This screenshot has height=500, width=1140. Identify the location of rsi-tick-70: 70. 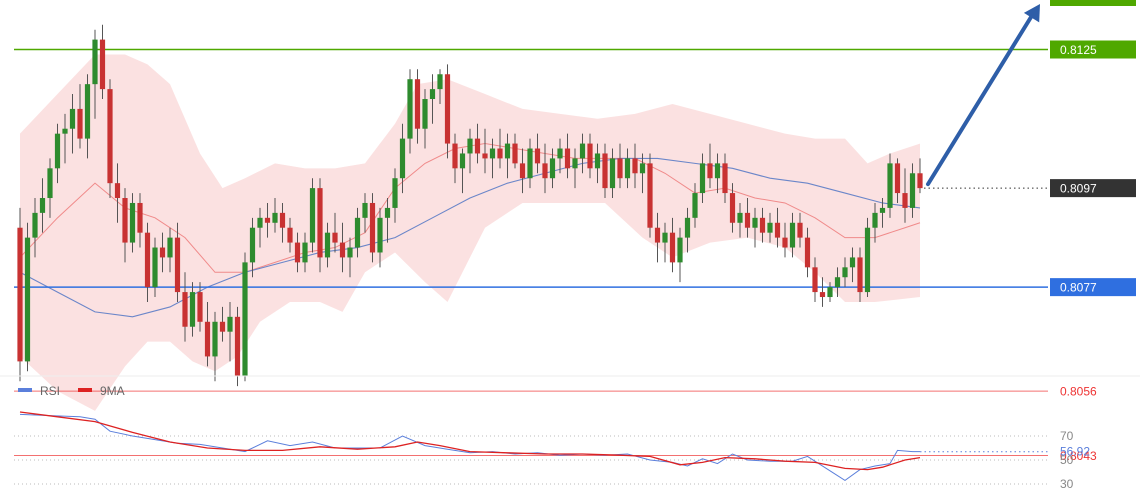
(1067, 436).